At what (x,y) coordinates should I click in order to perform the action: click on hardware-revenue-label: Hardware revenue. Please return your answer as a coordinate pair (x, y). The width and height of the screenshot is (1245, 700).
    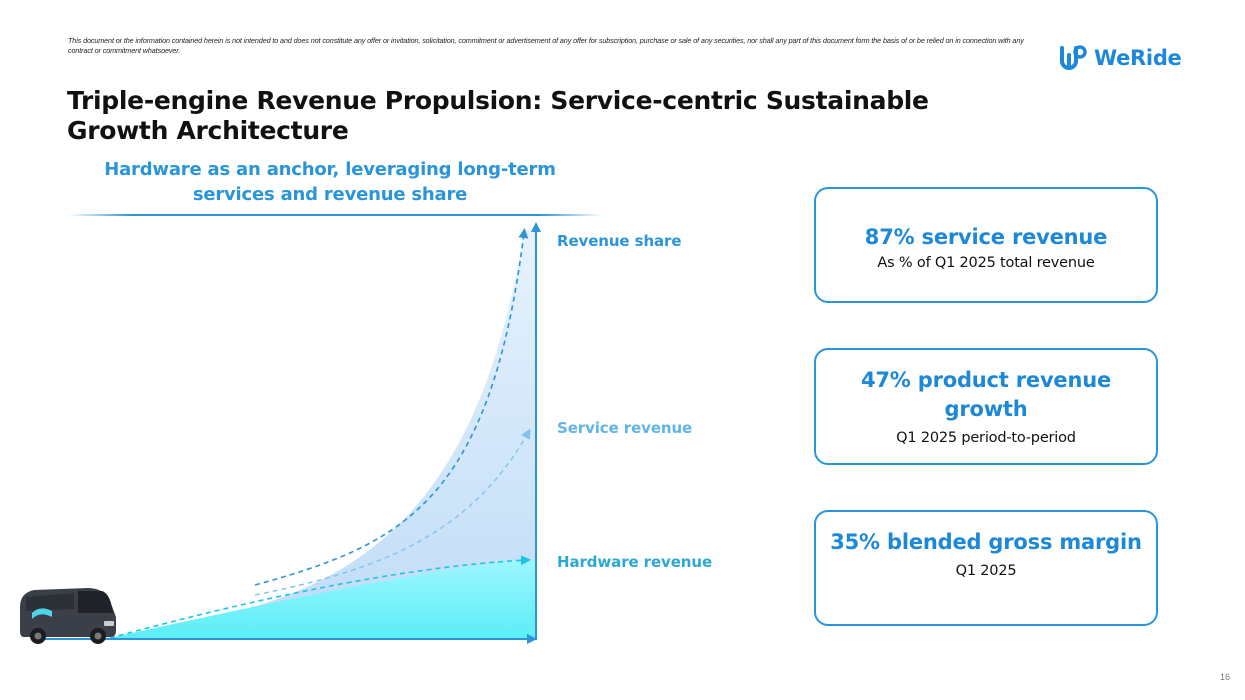
    Looking at the image, I should click on (635, 562).